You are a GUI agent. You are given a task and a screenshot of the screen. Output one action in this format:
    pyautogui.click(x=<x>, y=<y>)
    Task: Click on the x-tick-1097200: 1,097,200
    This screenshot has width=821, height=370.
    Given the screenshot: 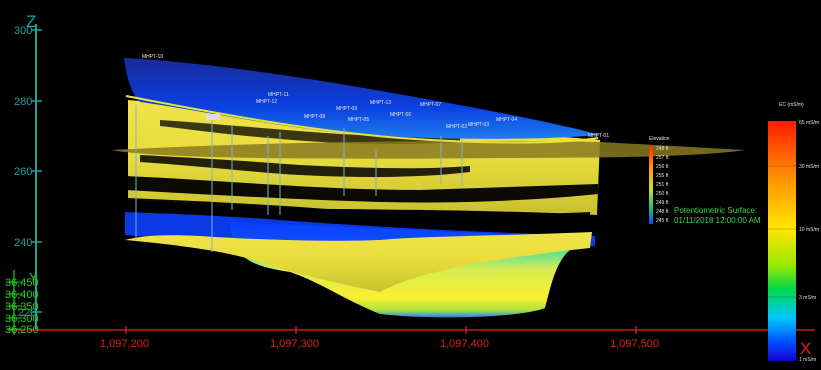 What is the action you would take?
    pyautogui.click(x=124, y=344)
    